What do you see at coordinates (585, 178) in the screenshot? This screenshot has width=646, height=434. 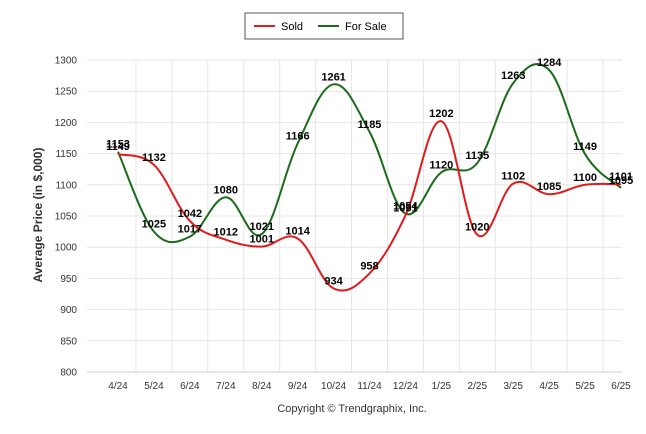 I see `data-label-sold: 1100` at bounding box center [585, 178].